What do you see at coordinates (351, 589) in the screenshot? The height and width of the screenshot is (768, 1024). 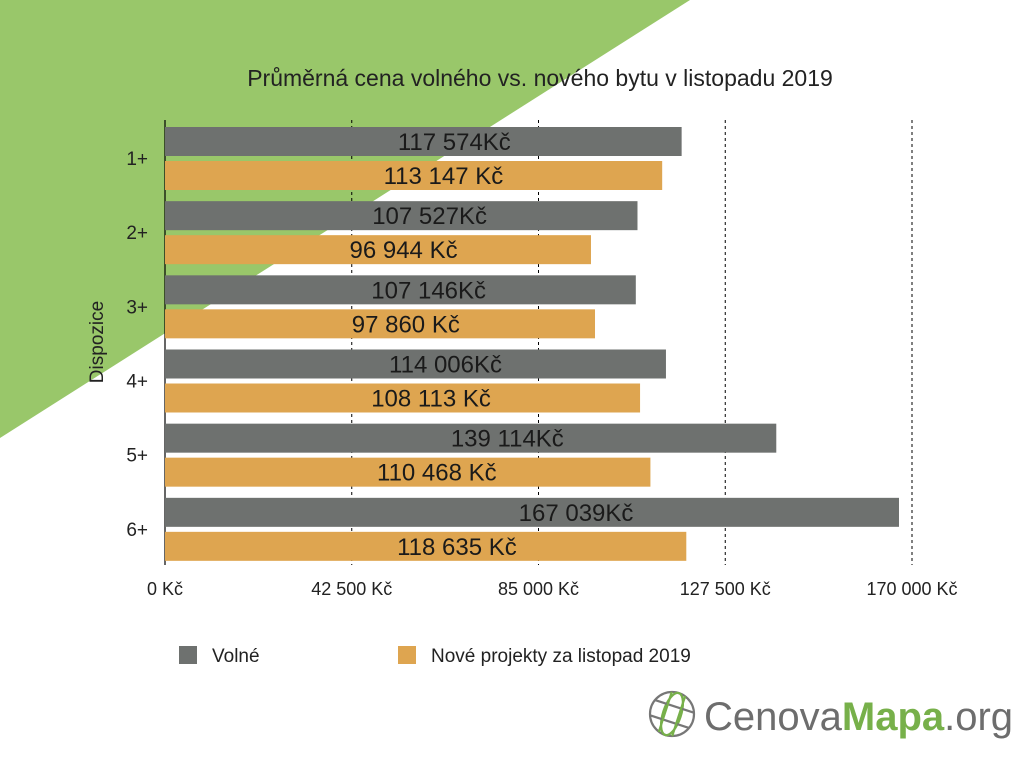 I see `x-tick-label: 42 500 Kč` at bounding box center [351, 589].